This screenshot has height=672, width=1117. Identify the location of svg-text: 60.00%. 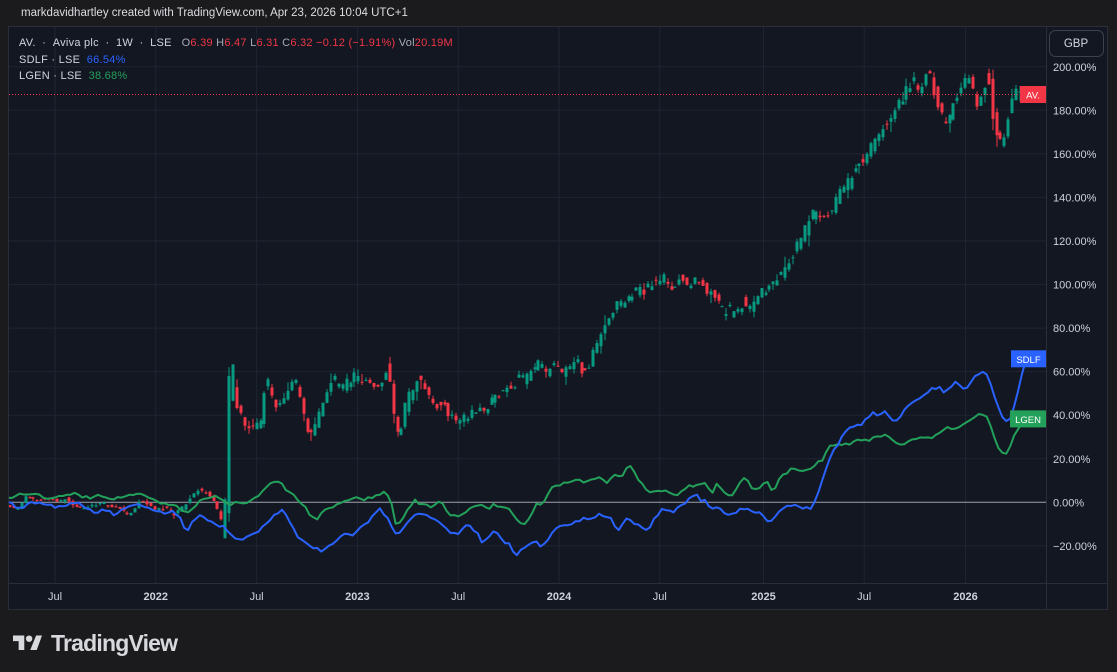
(1072, 373).